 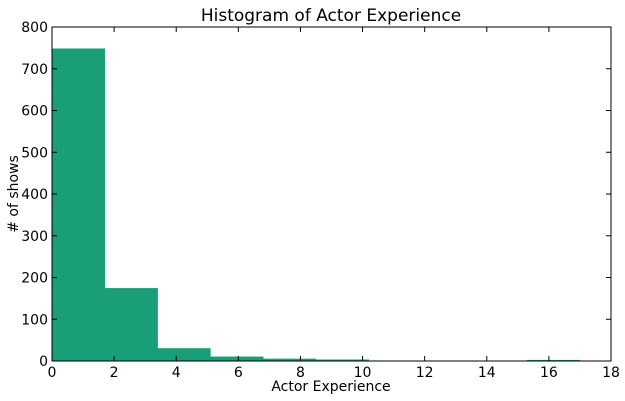 What do you see at coordinates (34, 279) in the screenshot?
I see `y-tick-label: 200` at bounding box center [34, 279].